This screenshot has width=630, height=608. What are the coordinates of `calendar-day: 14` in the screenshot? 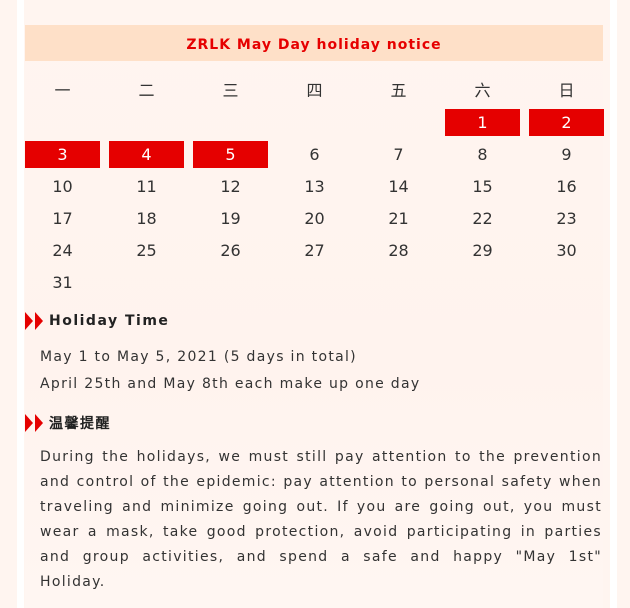 It's located at (398, 186).